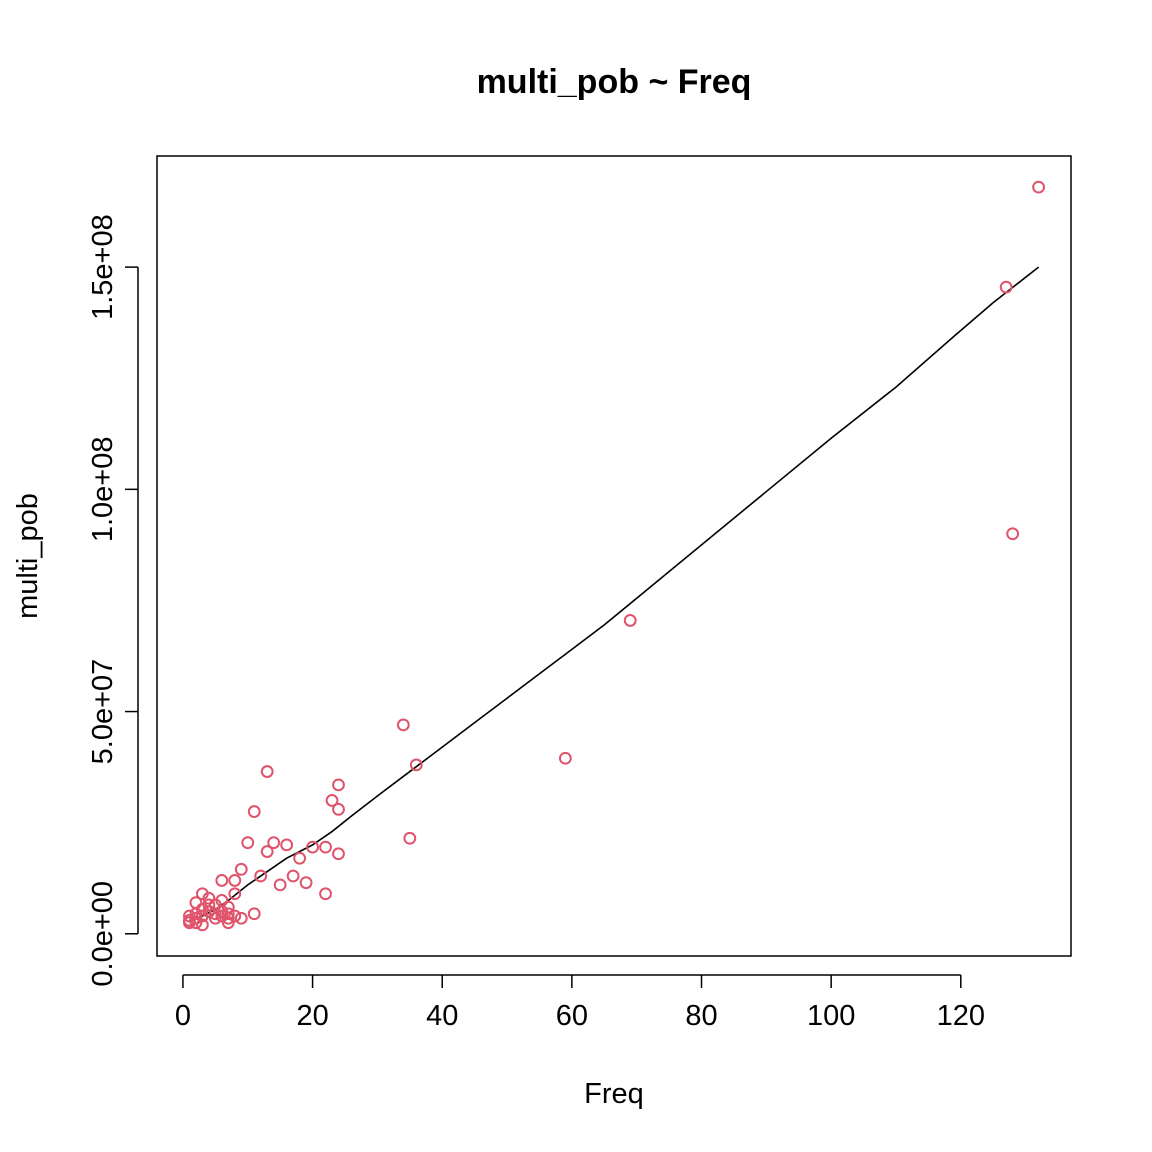  What do you see at coordinates (614, 1094) in the screenshot?
I see `x-axis-title: Freq` at bounding box center [614, 1094].